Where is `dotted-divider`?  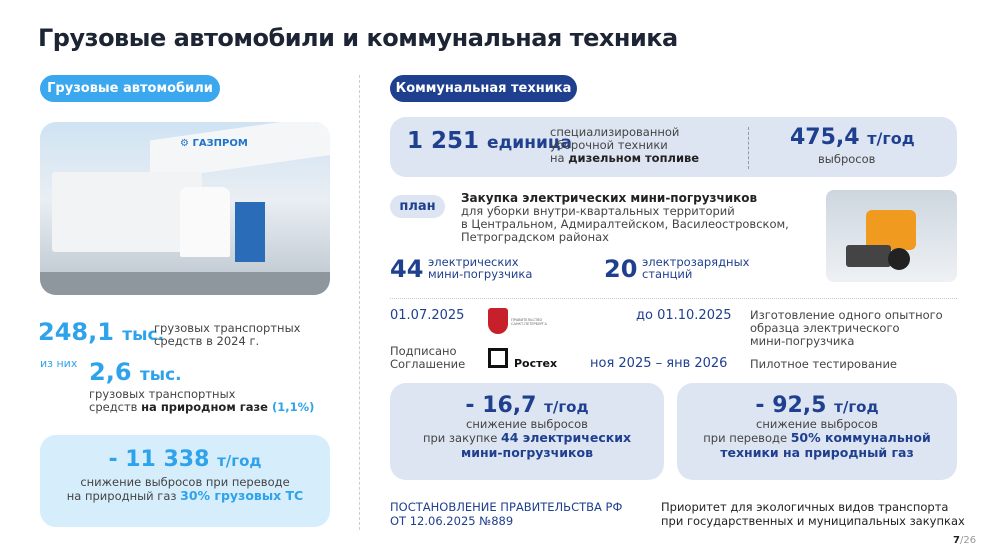 dotted-divider is located at coordinates (673, 298).